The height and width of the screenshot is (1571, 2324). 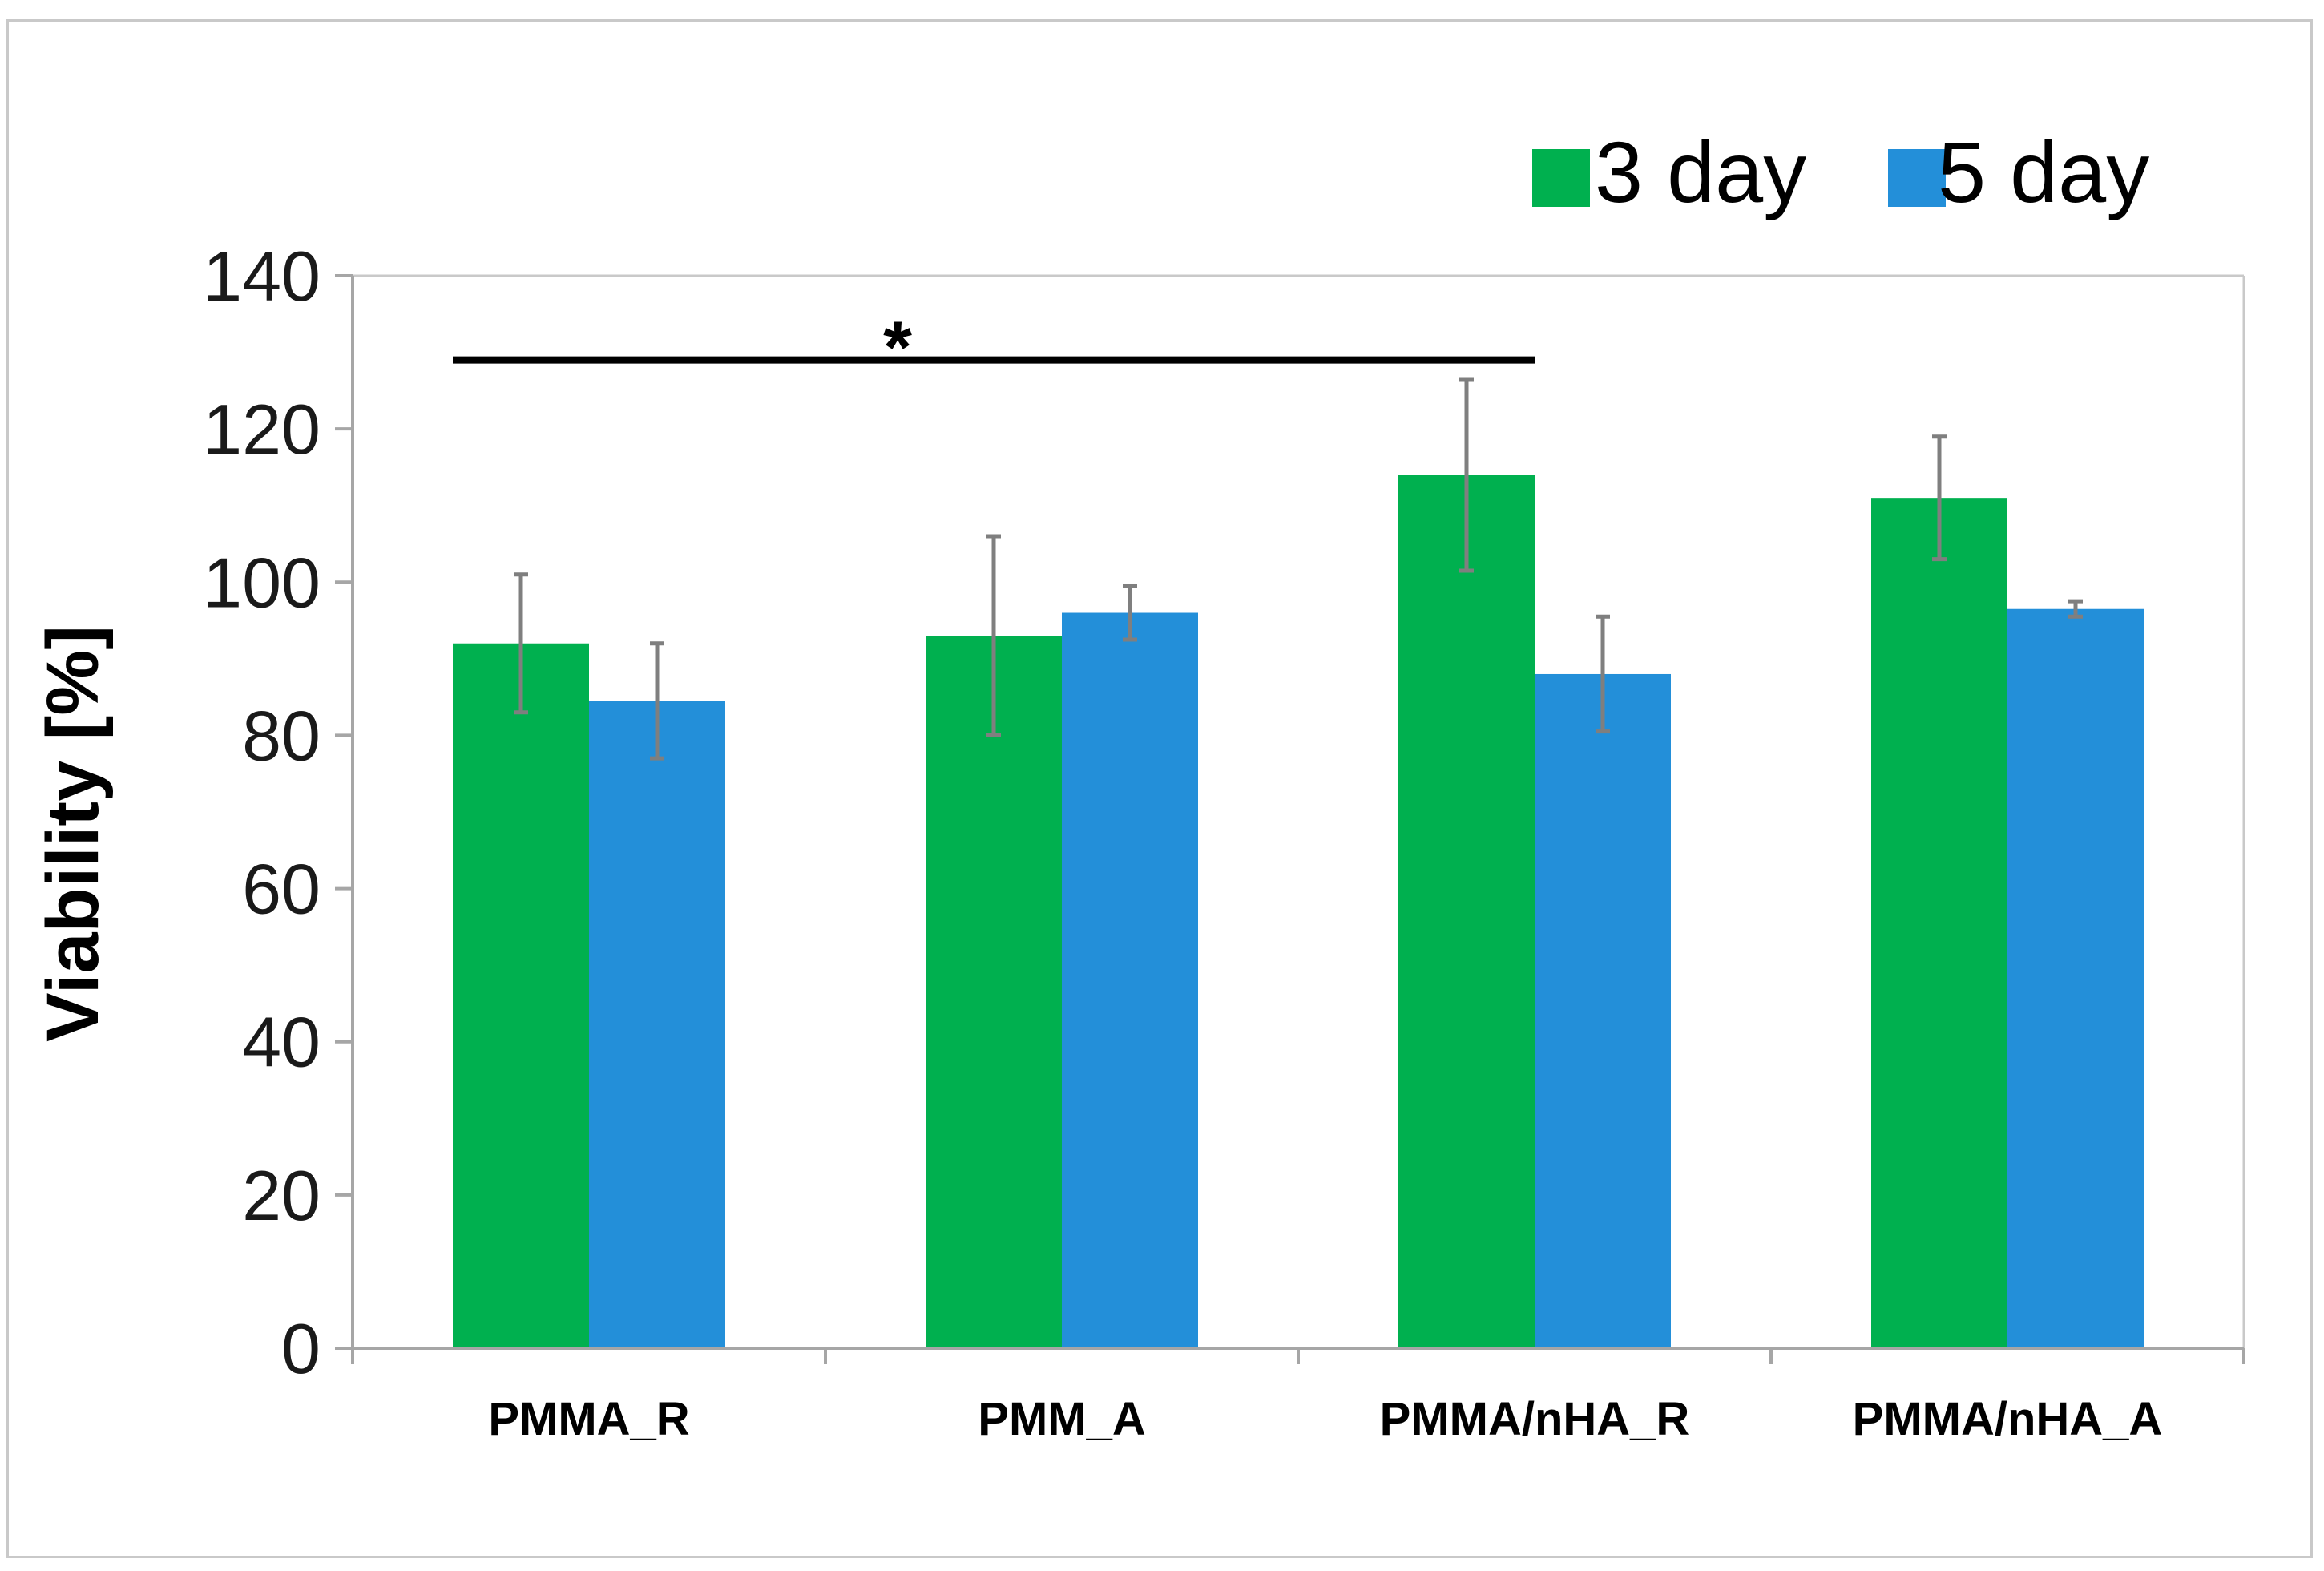 What do you see at coordinates (2008, 1419) in the screenshot?
I see `x-tick-label-PMMA-nHA-A: PMMA/nHA_A` at bounding box center [2008, 1419].